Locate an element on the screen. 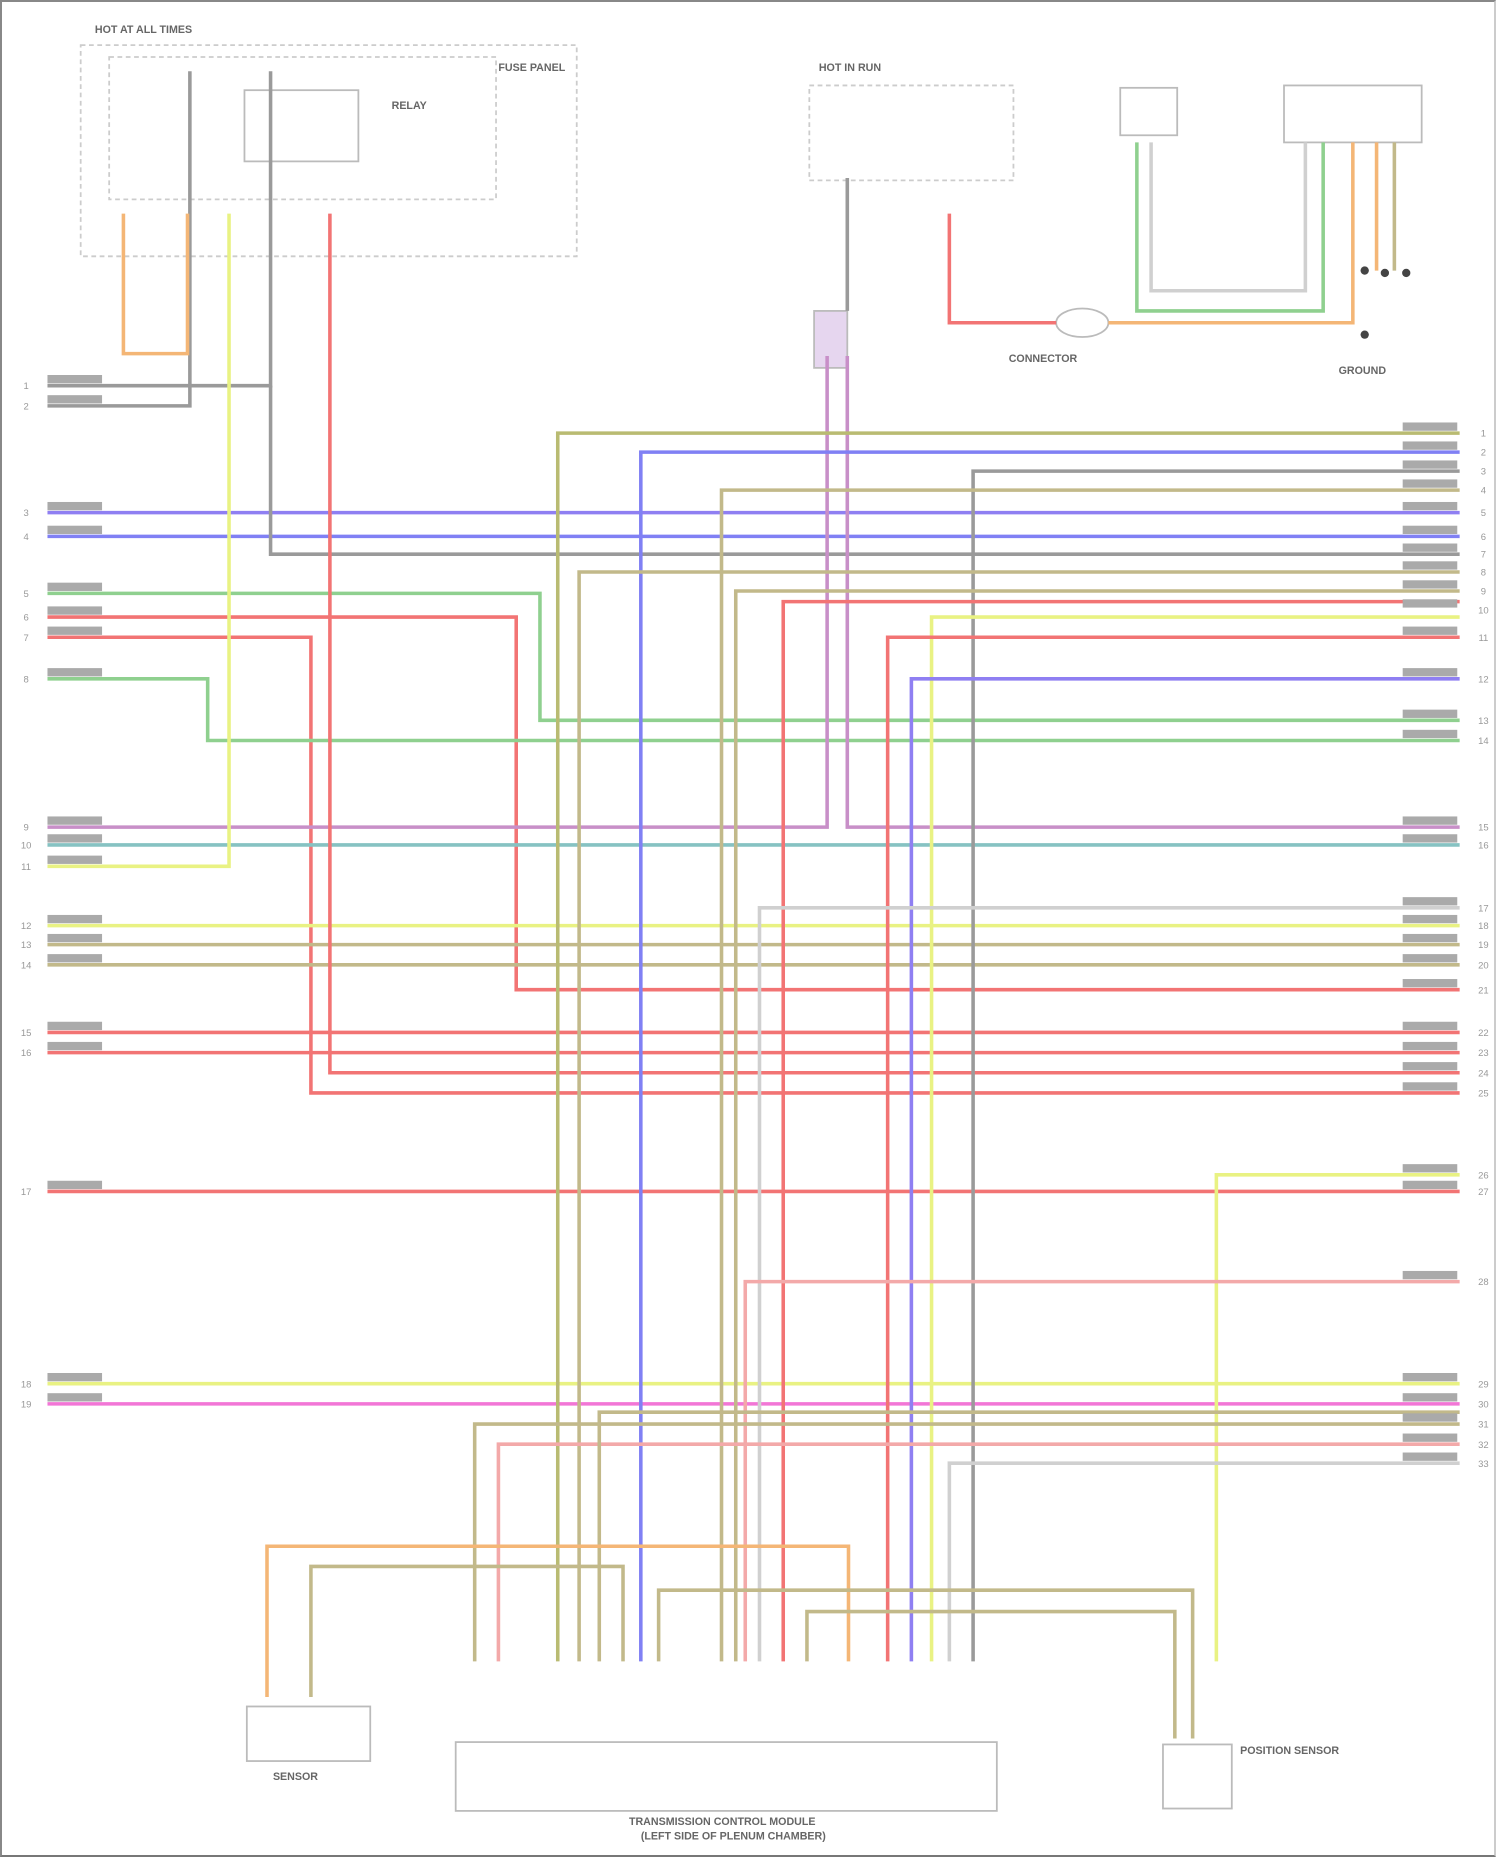 This screenshot has width=1500, height=1861. red-wire is located at coordinates (1002, 269).